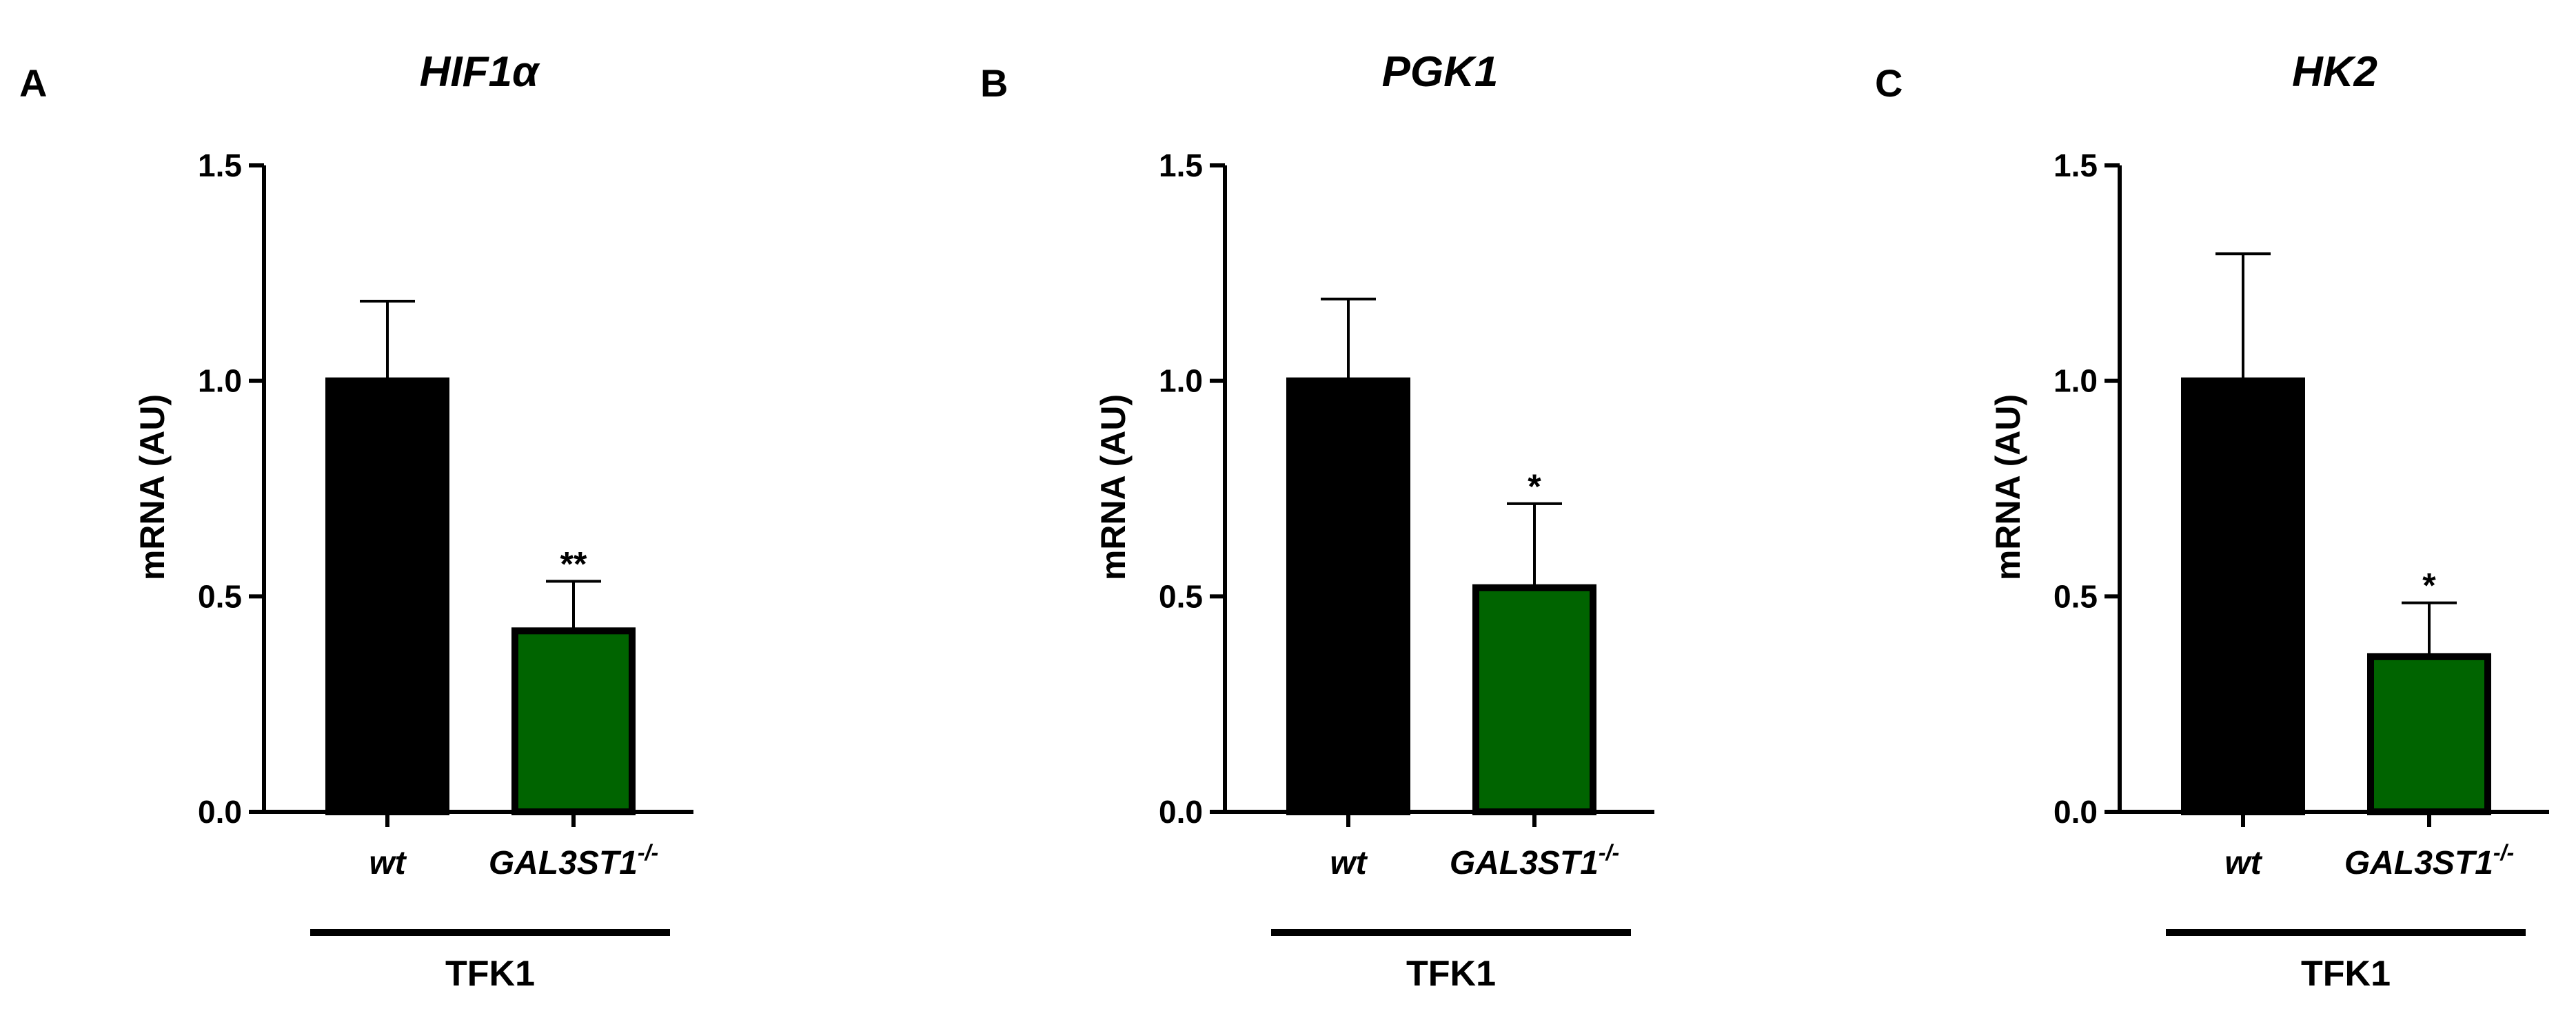 Image resolution: width=2576 pixels, height=1011 pixels. I want to click on chart-title: HK2, so click(2334, 72).